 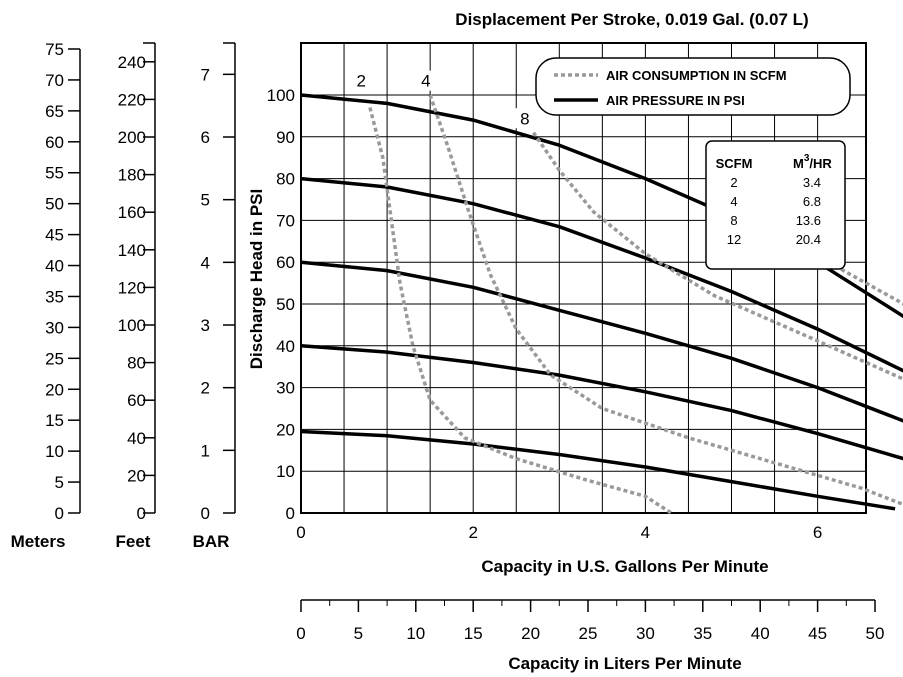 I want to click on liters-tick-label: 0, so click(x=300, y=633).